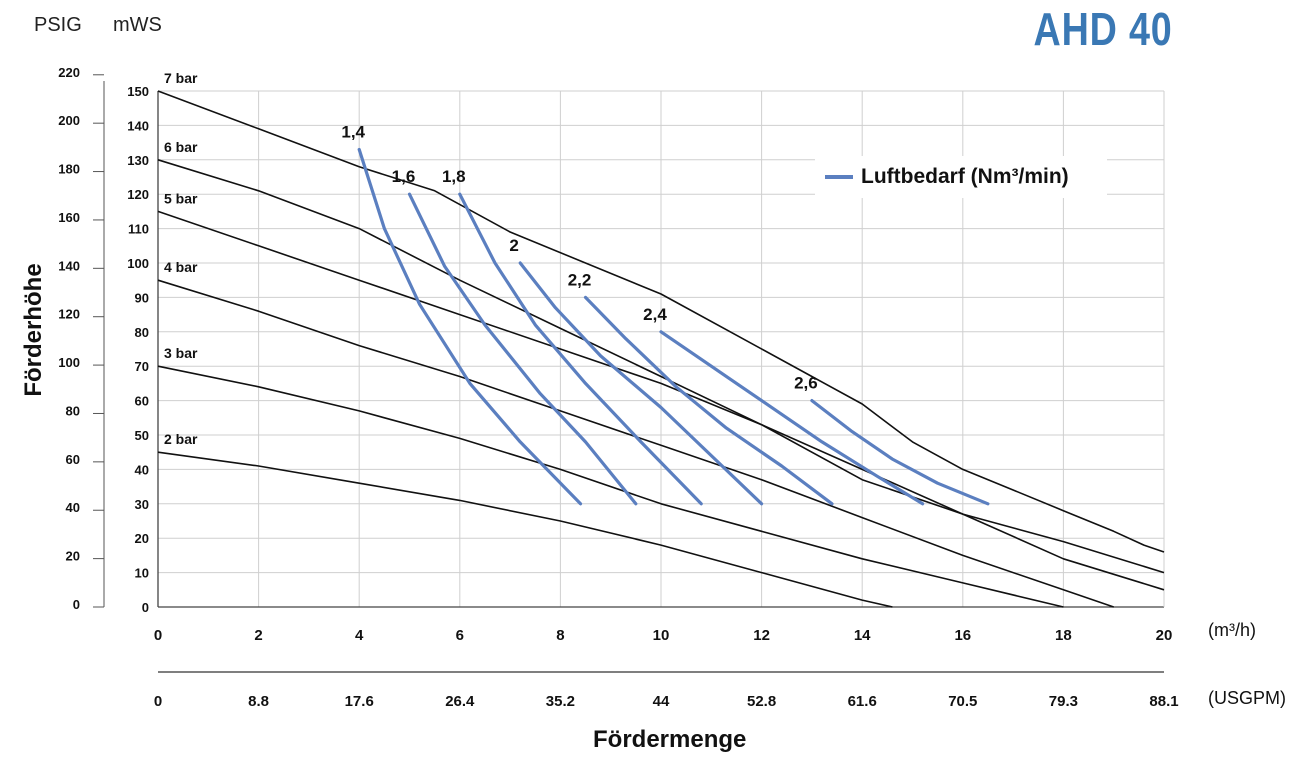 The height and width of the screenshot is (760, 1297). What do you see at coordinates (670, 739) in the screenshot?
I see `x-axis-title: Fördermenge` at bounding box center [670, 739].